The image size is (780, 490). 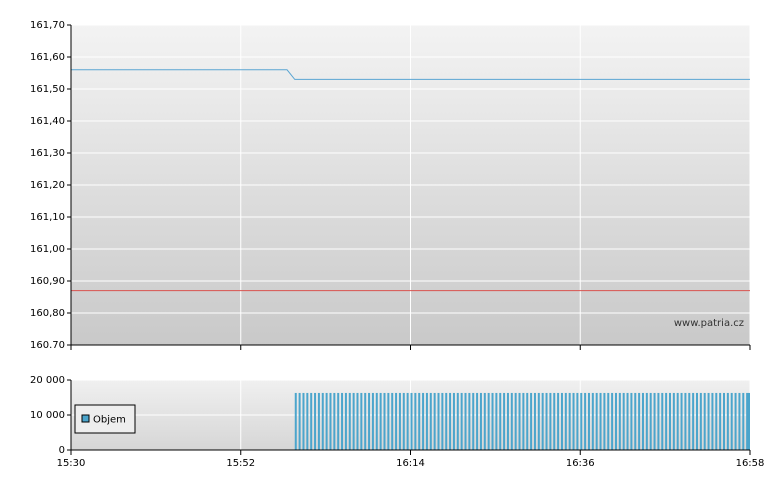 What do you see at coordinates (47, 345) in the screenshot?
I see `y-tick-label: 160.70` at bounding box center [47, 345].